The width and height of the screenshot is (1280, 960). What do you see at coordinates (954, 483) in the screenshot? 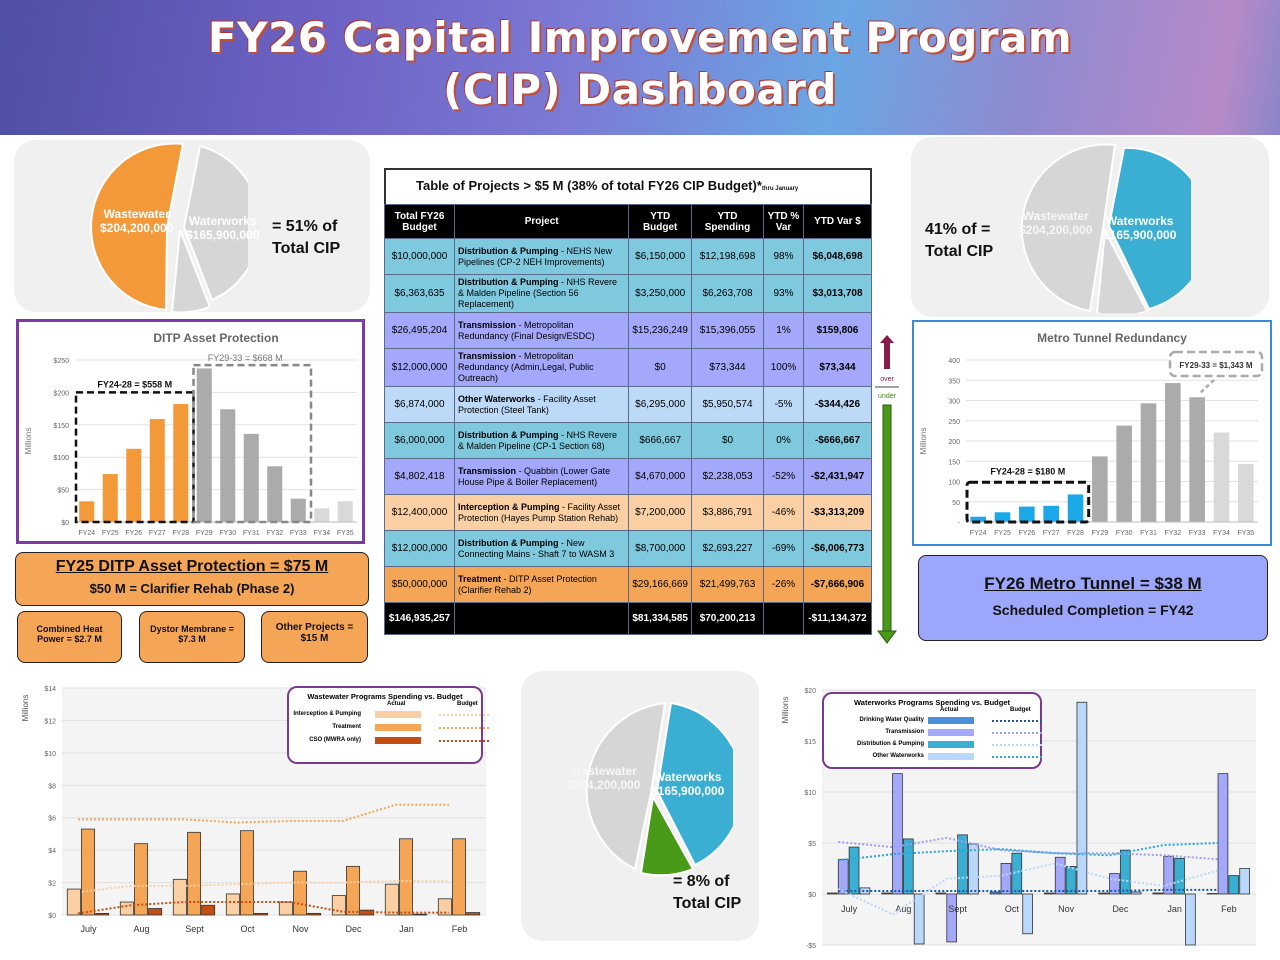
I see `svg-text: 100` at bounding box center [954, 483].